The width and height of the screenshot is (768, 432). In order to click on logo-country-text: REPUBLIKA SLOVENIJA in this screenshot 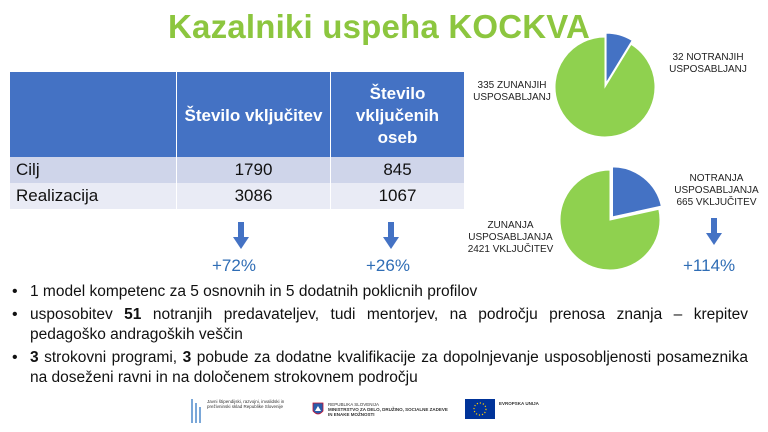, I will do `click(354, 404)`.